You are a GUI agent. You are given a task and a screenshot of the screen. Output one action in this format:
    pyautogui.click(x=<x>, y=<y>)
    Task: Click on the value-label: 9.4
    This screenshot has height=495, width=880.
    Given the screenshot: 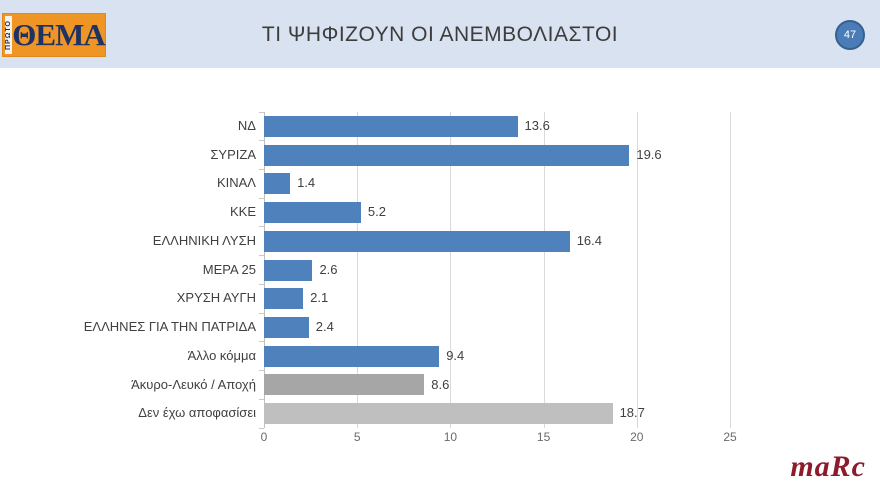 What is the action you would take?
    pyautogui.click(x=455, y=355)
    